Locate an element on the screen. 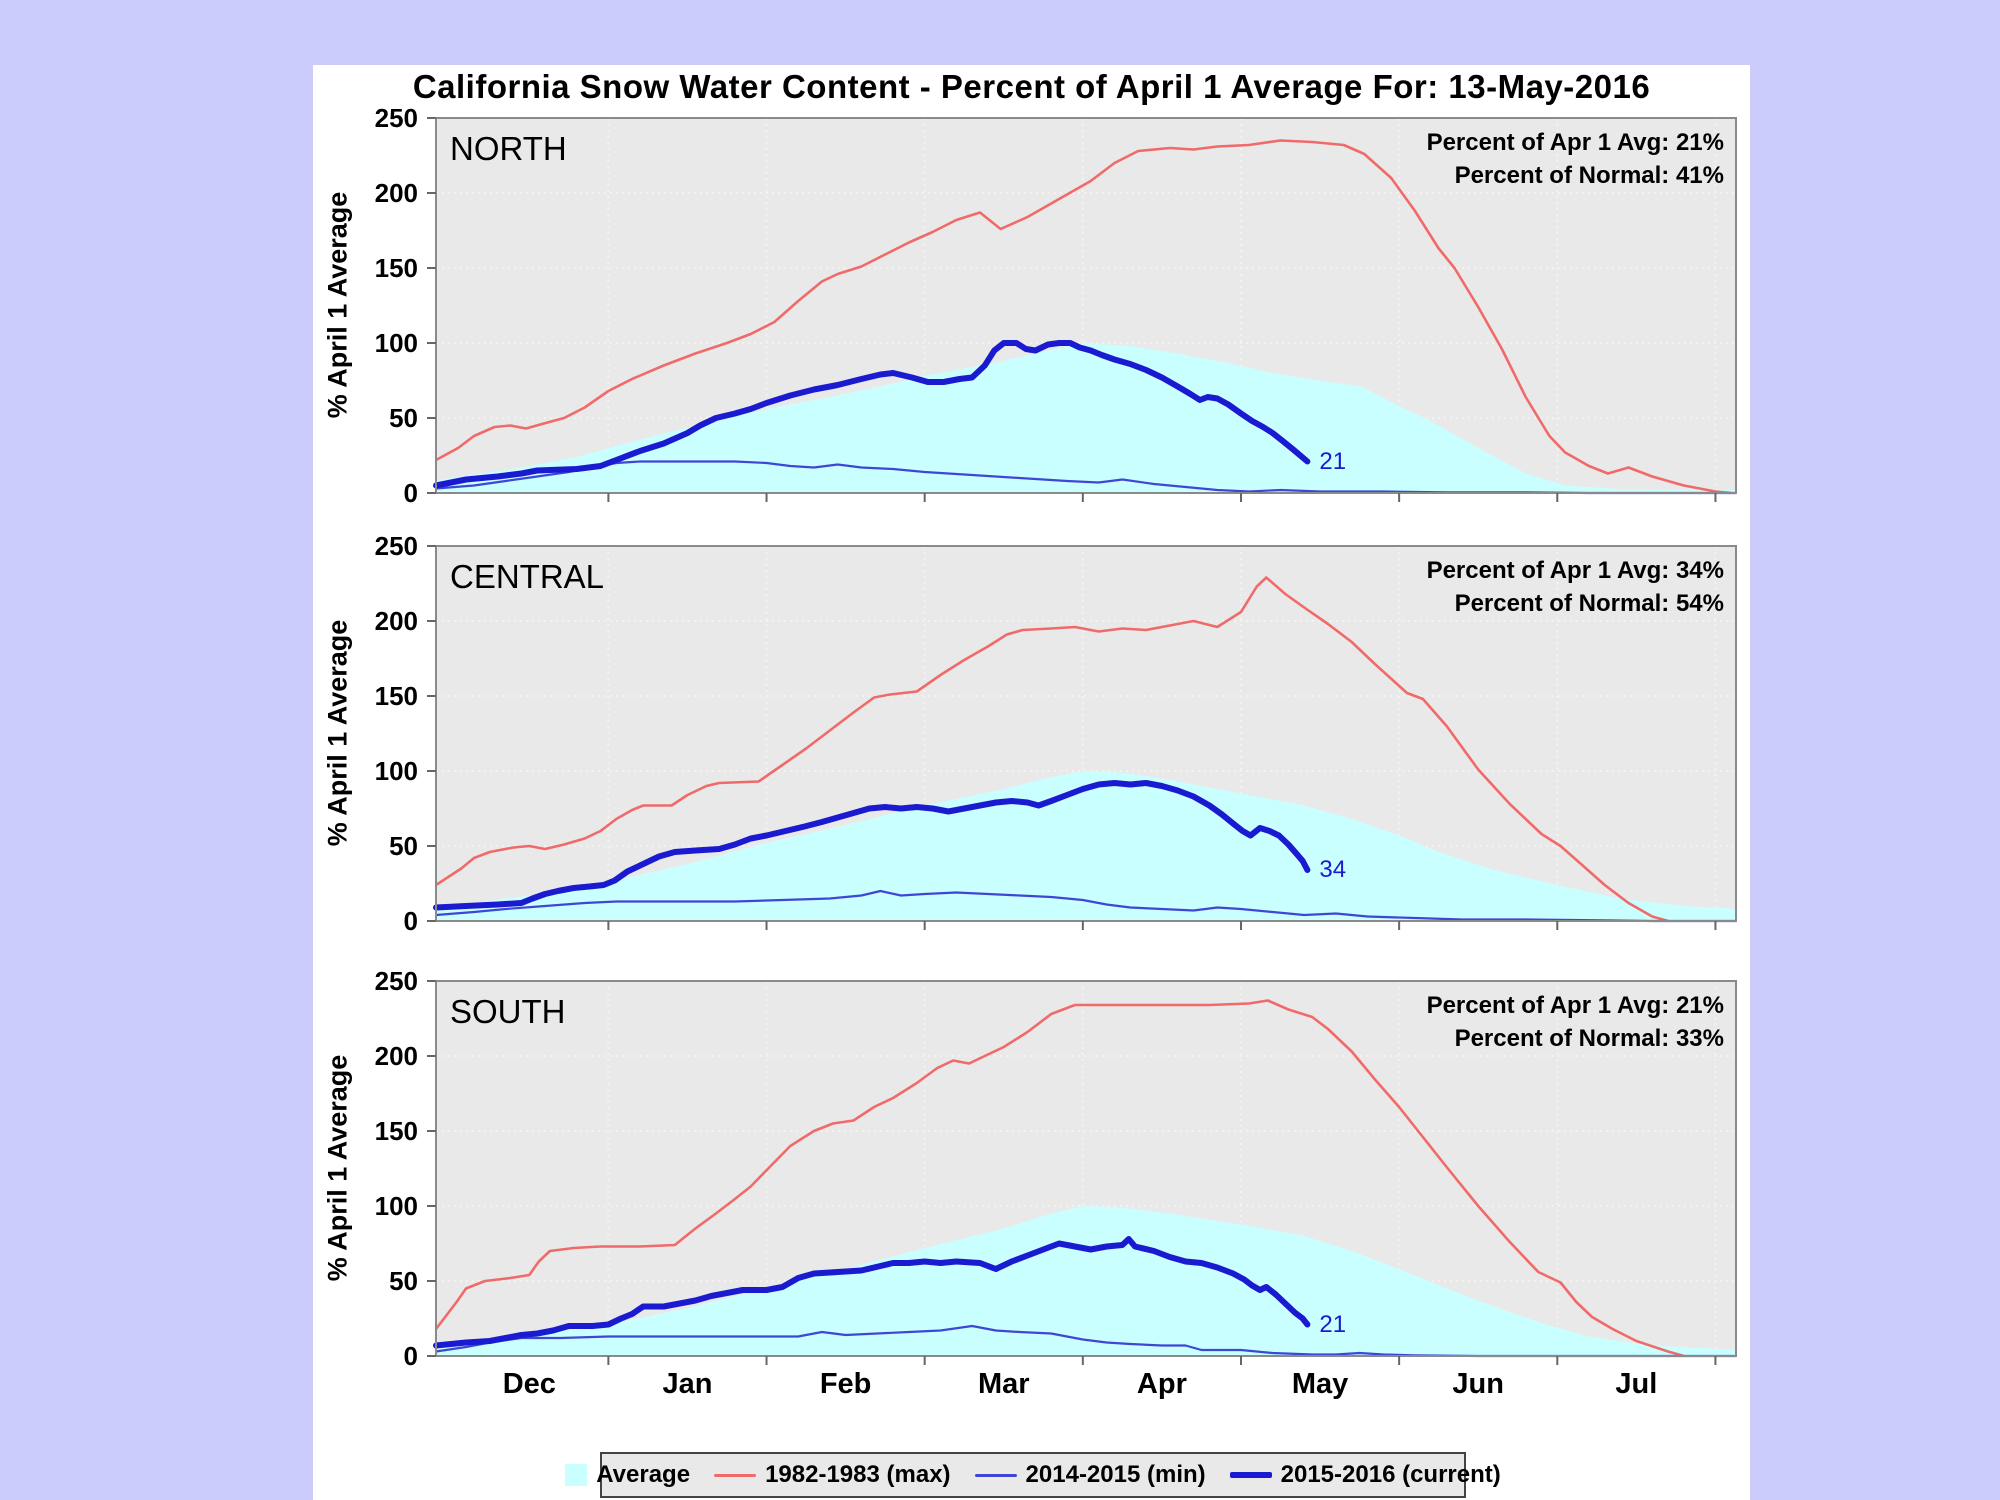  panel-region-label: CENTRAL is located at coordinates (527, 576).